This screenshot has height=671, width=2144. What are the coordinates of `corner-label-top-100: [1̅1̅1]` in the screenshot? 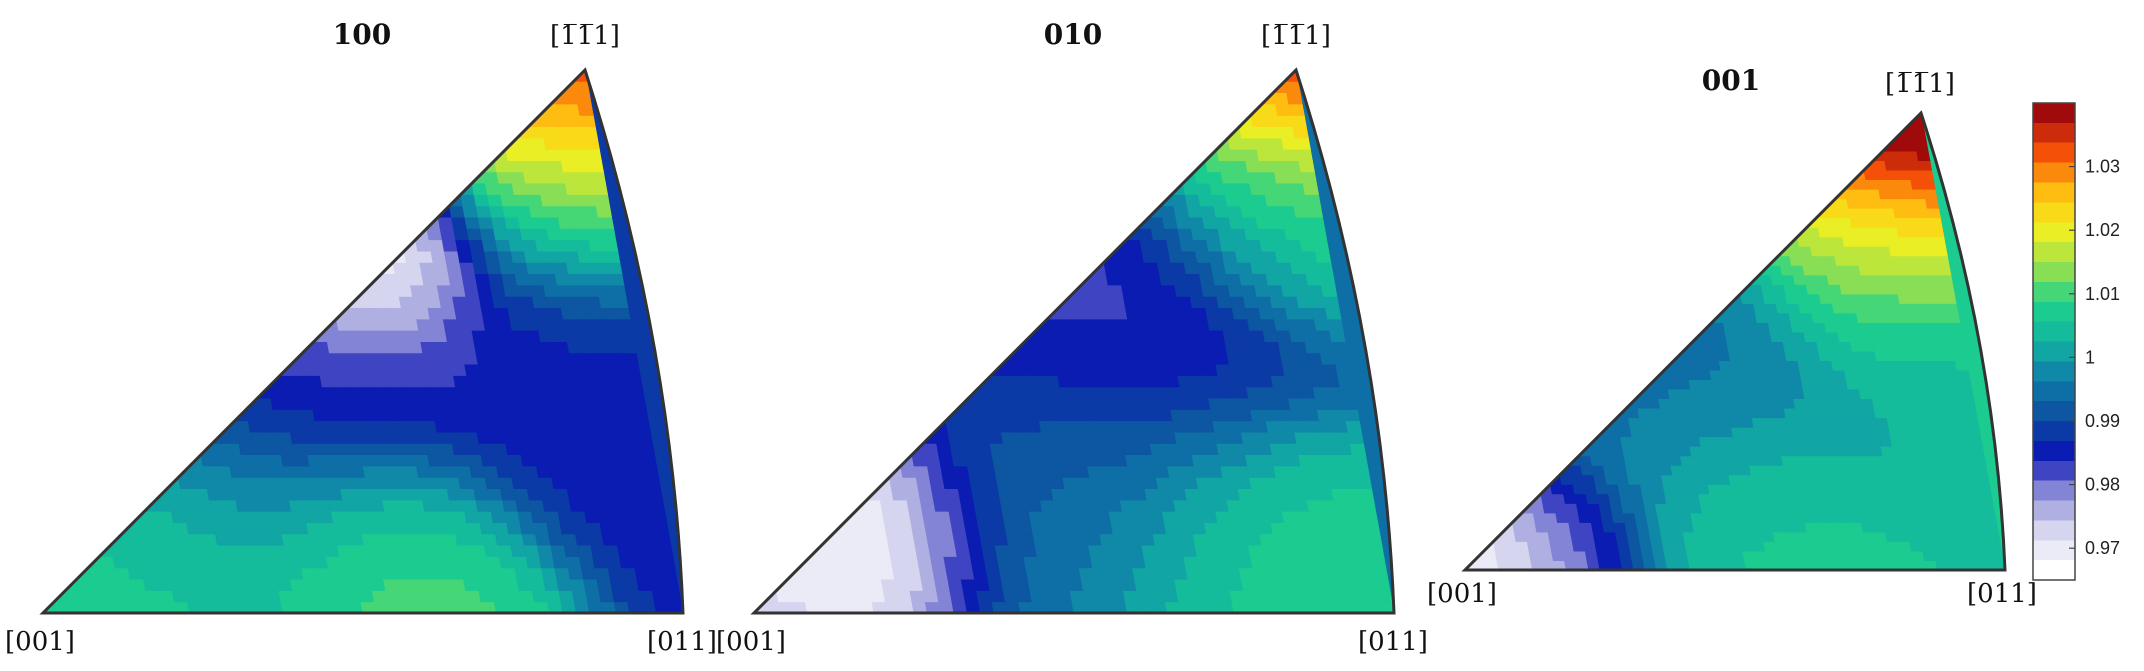 It's located at (585, 36).